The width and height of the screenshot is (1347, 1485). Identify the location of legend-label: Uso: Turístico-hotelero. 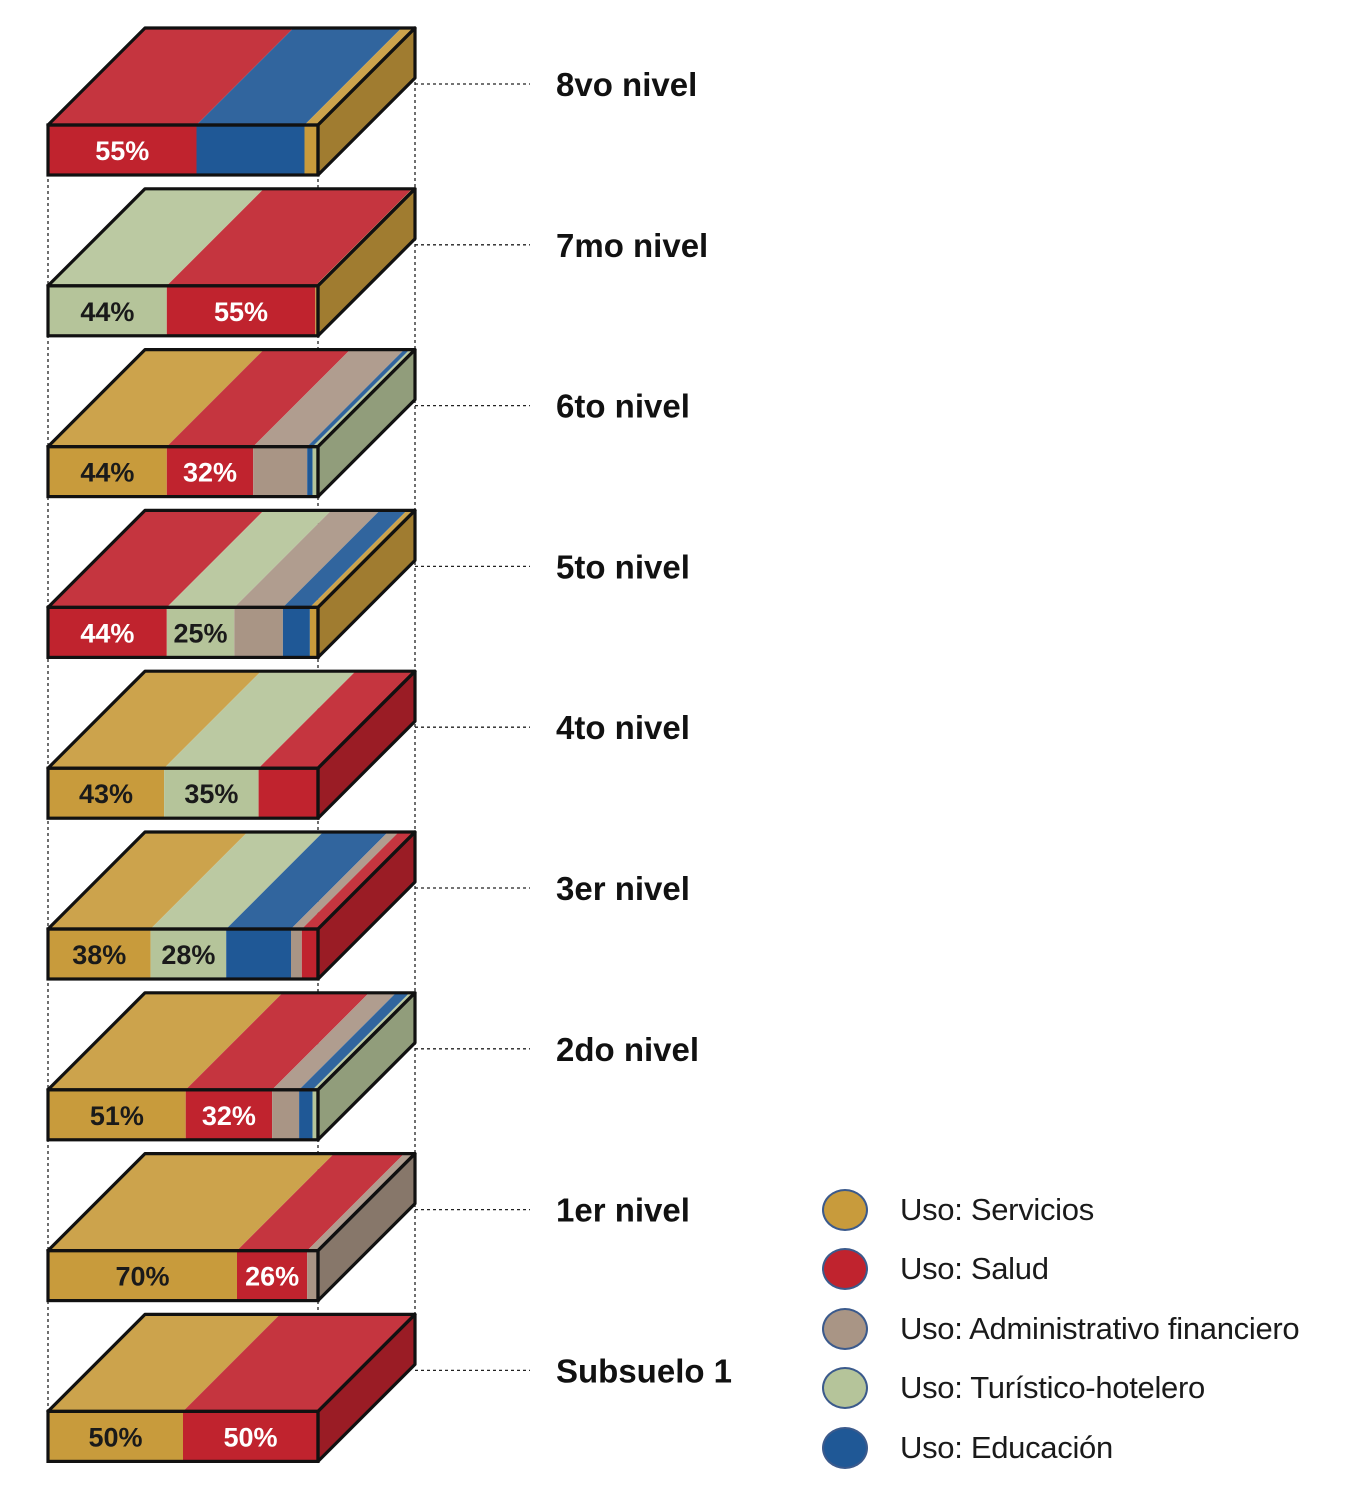
(1052, 1388).